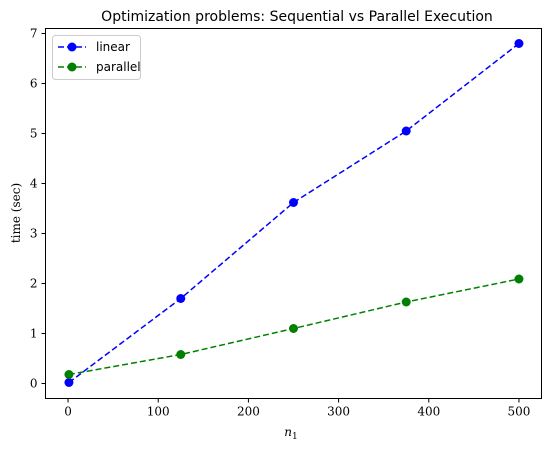  I want to click on y-axis: 0 1 2 3 4 5 6 7, so click(38, 209).